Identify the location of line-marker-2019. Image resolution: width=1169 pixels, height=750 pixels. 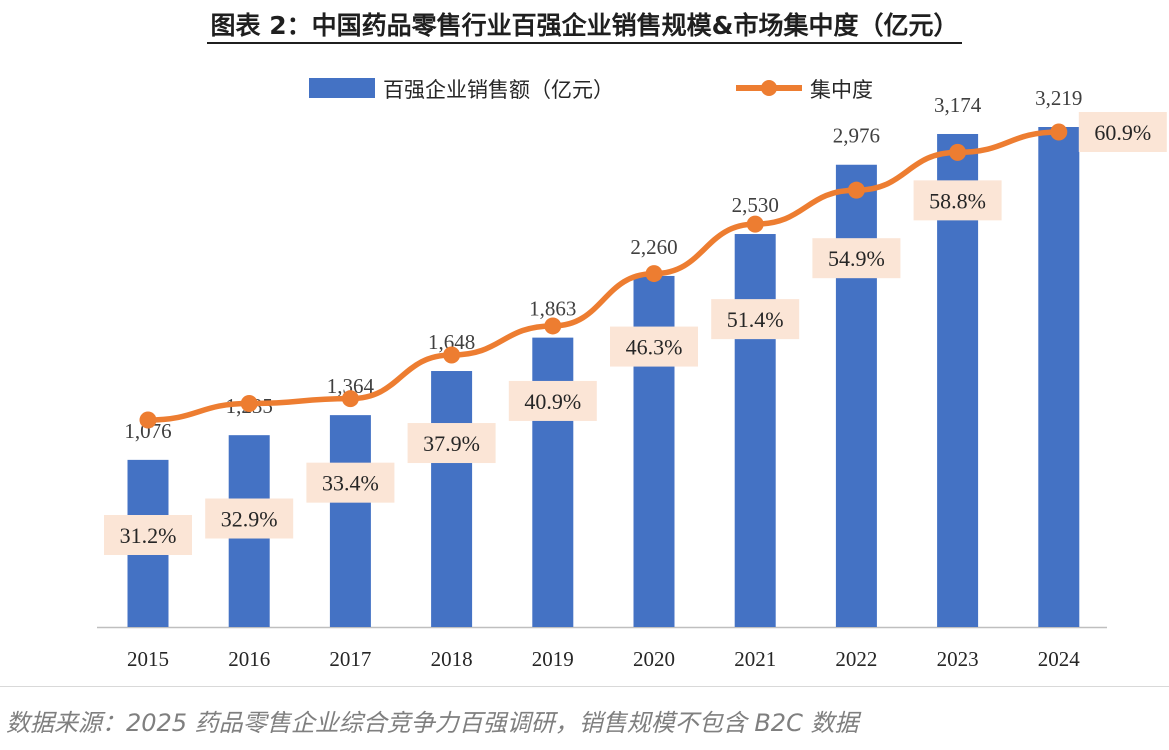
(553, 326).